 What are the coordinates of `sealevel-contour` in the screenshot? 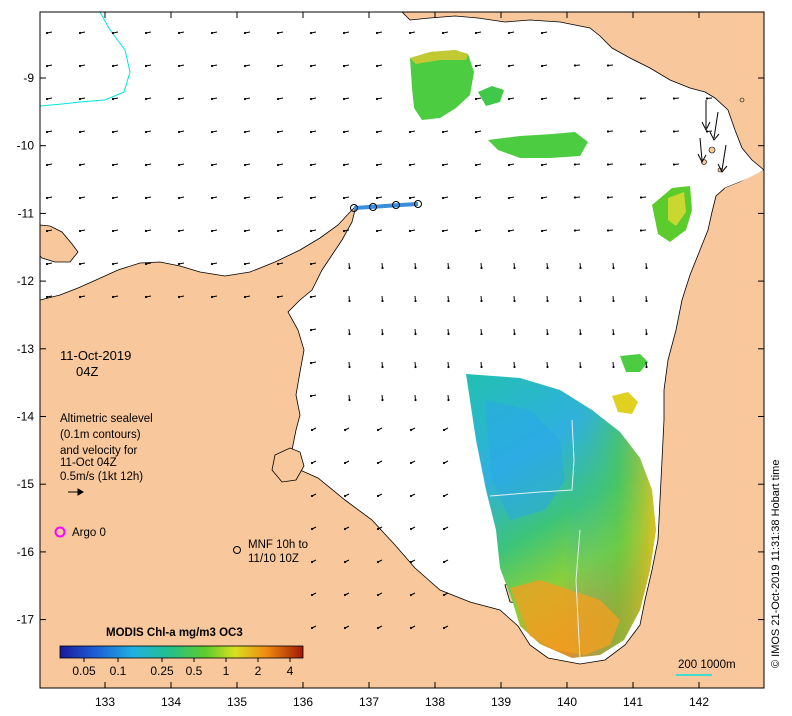 It's located at (532, 458).